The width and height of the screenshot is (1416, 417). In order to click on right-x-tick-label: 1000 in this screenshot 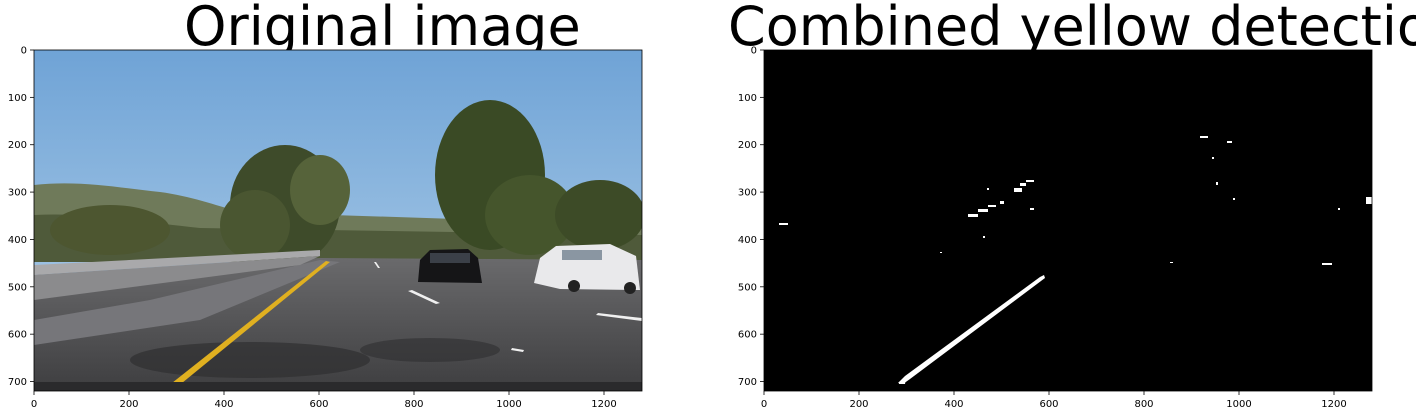, I will do `click(1238, 404)`.